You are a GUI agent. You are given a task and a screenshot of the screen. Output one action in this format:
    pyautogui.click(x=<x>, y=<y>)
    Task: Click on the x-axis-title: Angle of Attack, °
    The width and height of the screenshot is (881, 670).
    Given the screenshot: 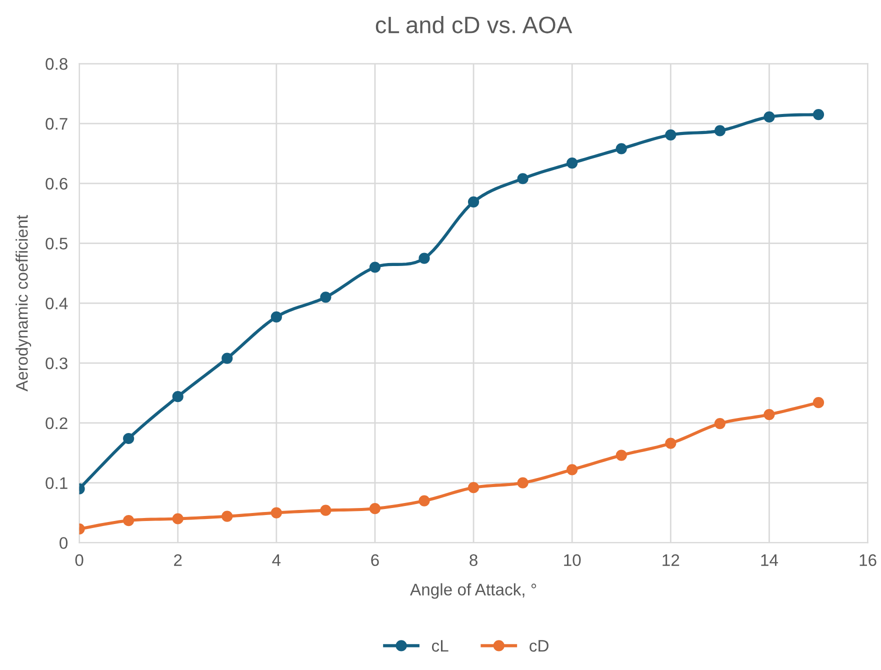 What is the action you would take?
    pyautogui.click(x=473, y=591)
    